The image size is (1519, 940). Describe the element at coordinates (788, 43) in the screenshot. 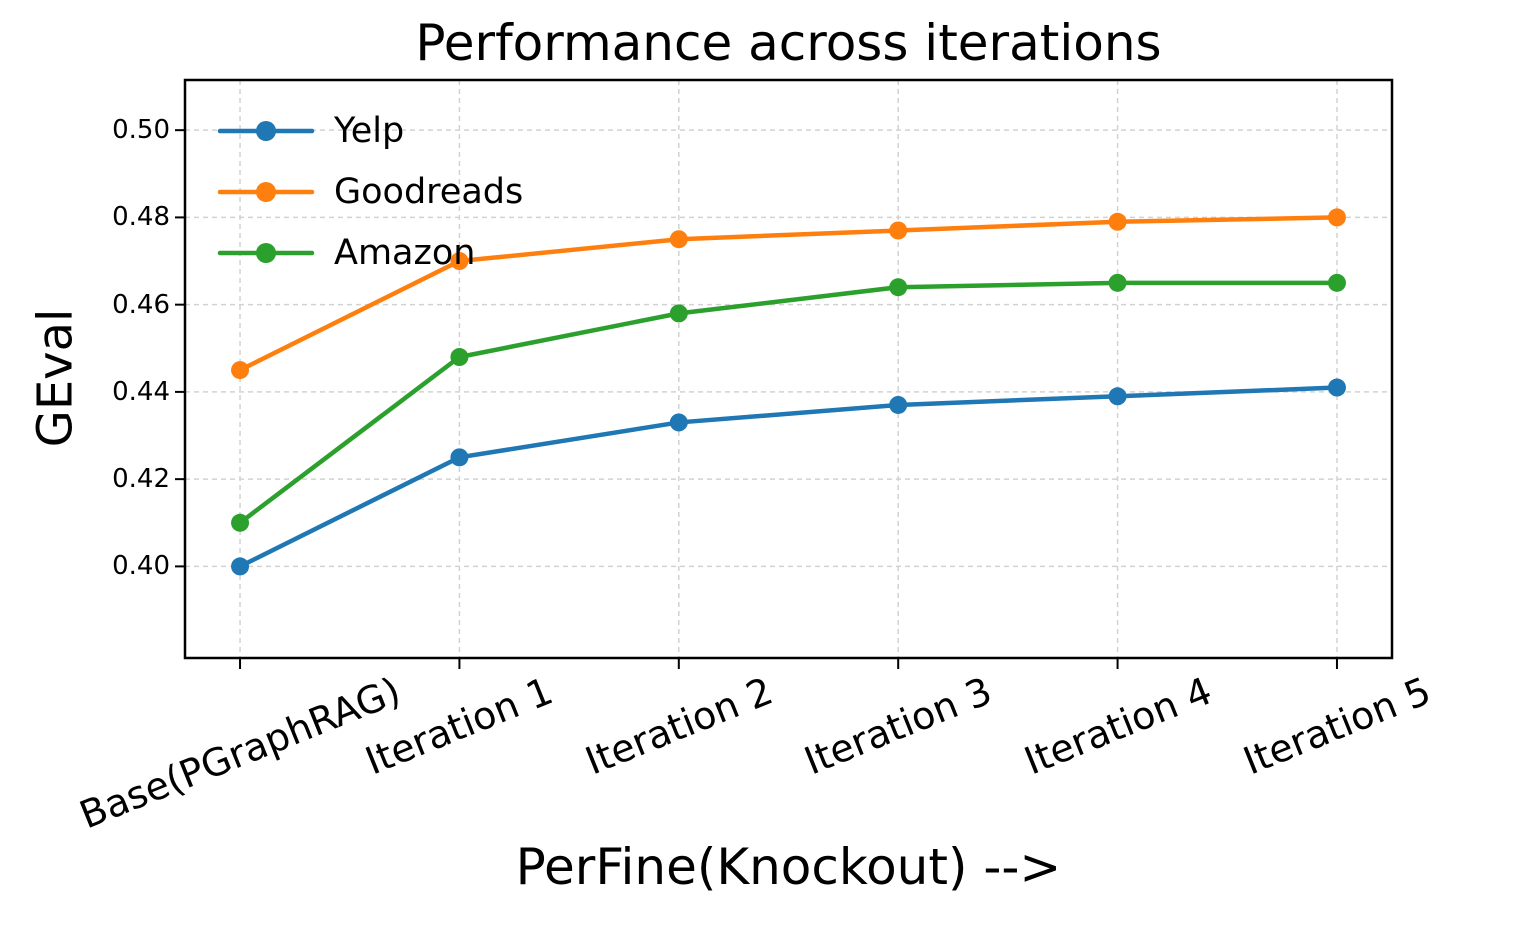

I see `chart-title: Performance across iterations` at that location.